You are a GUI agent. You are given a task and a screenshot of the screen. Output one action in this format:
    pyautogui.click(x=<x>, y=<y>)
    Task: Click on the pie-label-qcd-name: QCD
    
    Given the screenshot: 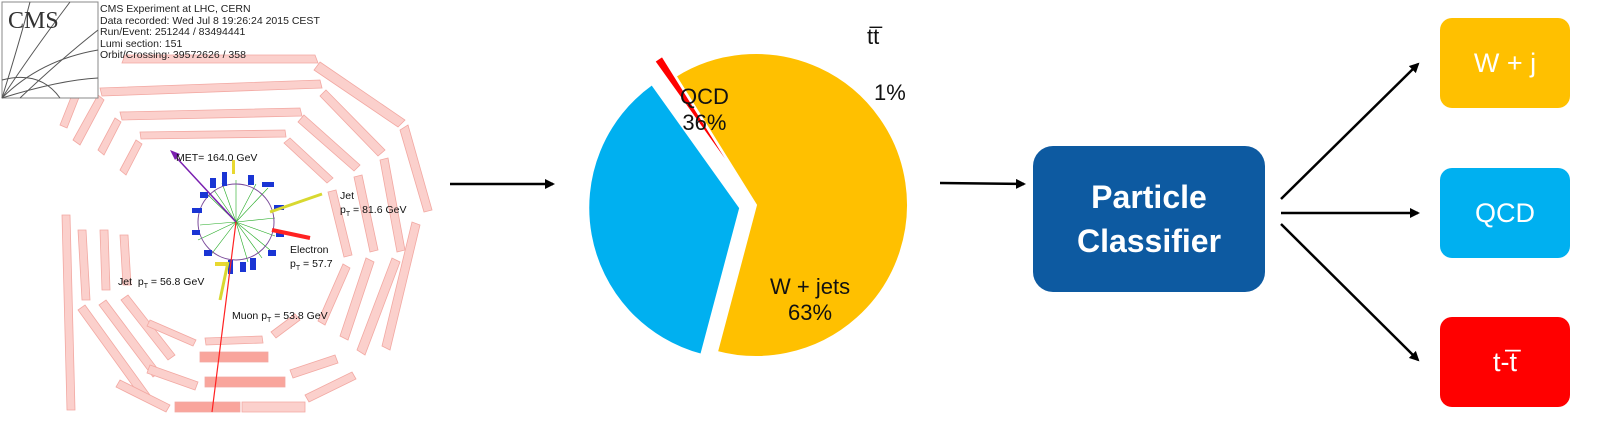 What is the action you would take?
    pyautogui.click(x=704, y=96)
    